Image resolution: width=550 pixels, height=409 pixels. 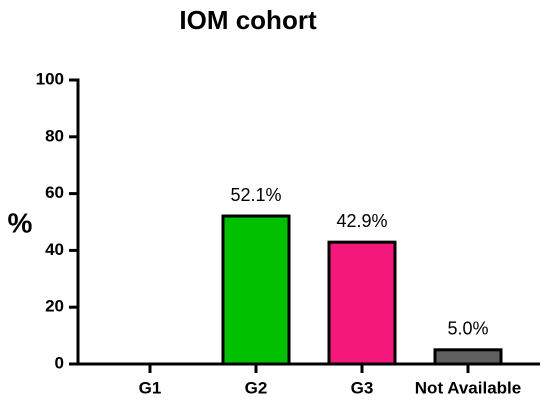 I want to click on value-label: 52.1%, so click(x=255, y=195).